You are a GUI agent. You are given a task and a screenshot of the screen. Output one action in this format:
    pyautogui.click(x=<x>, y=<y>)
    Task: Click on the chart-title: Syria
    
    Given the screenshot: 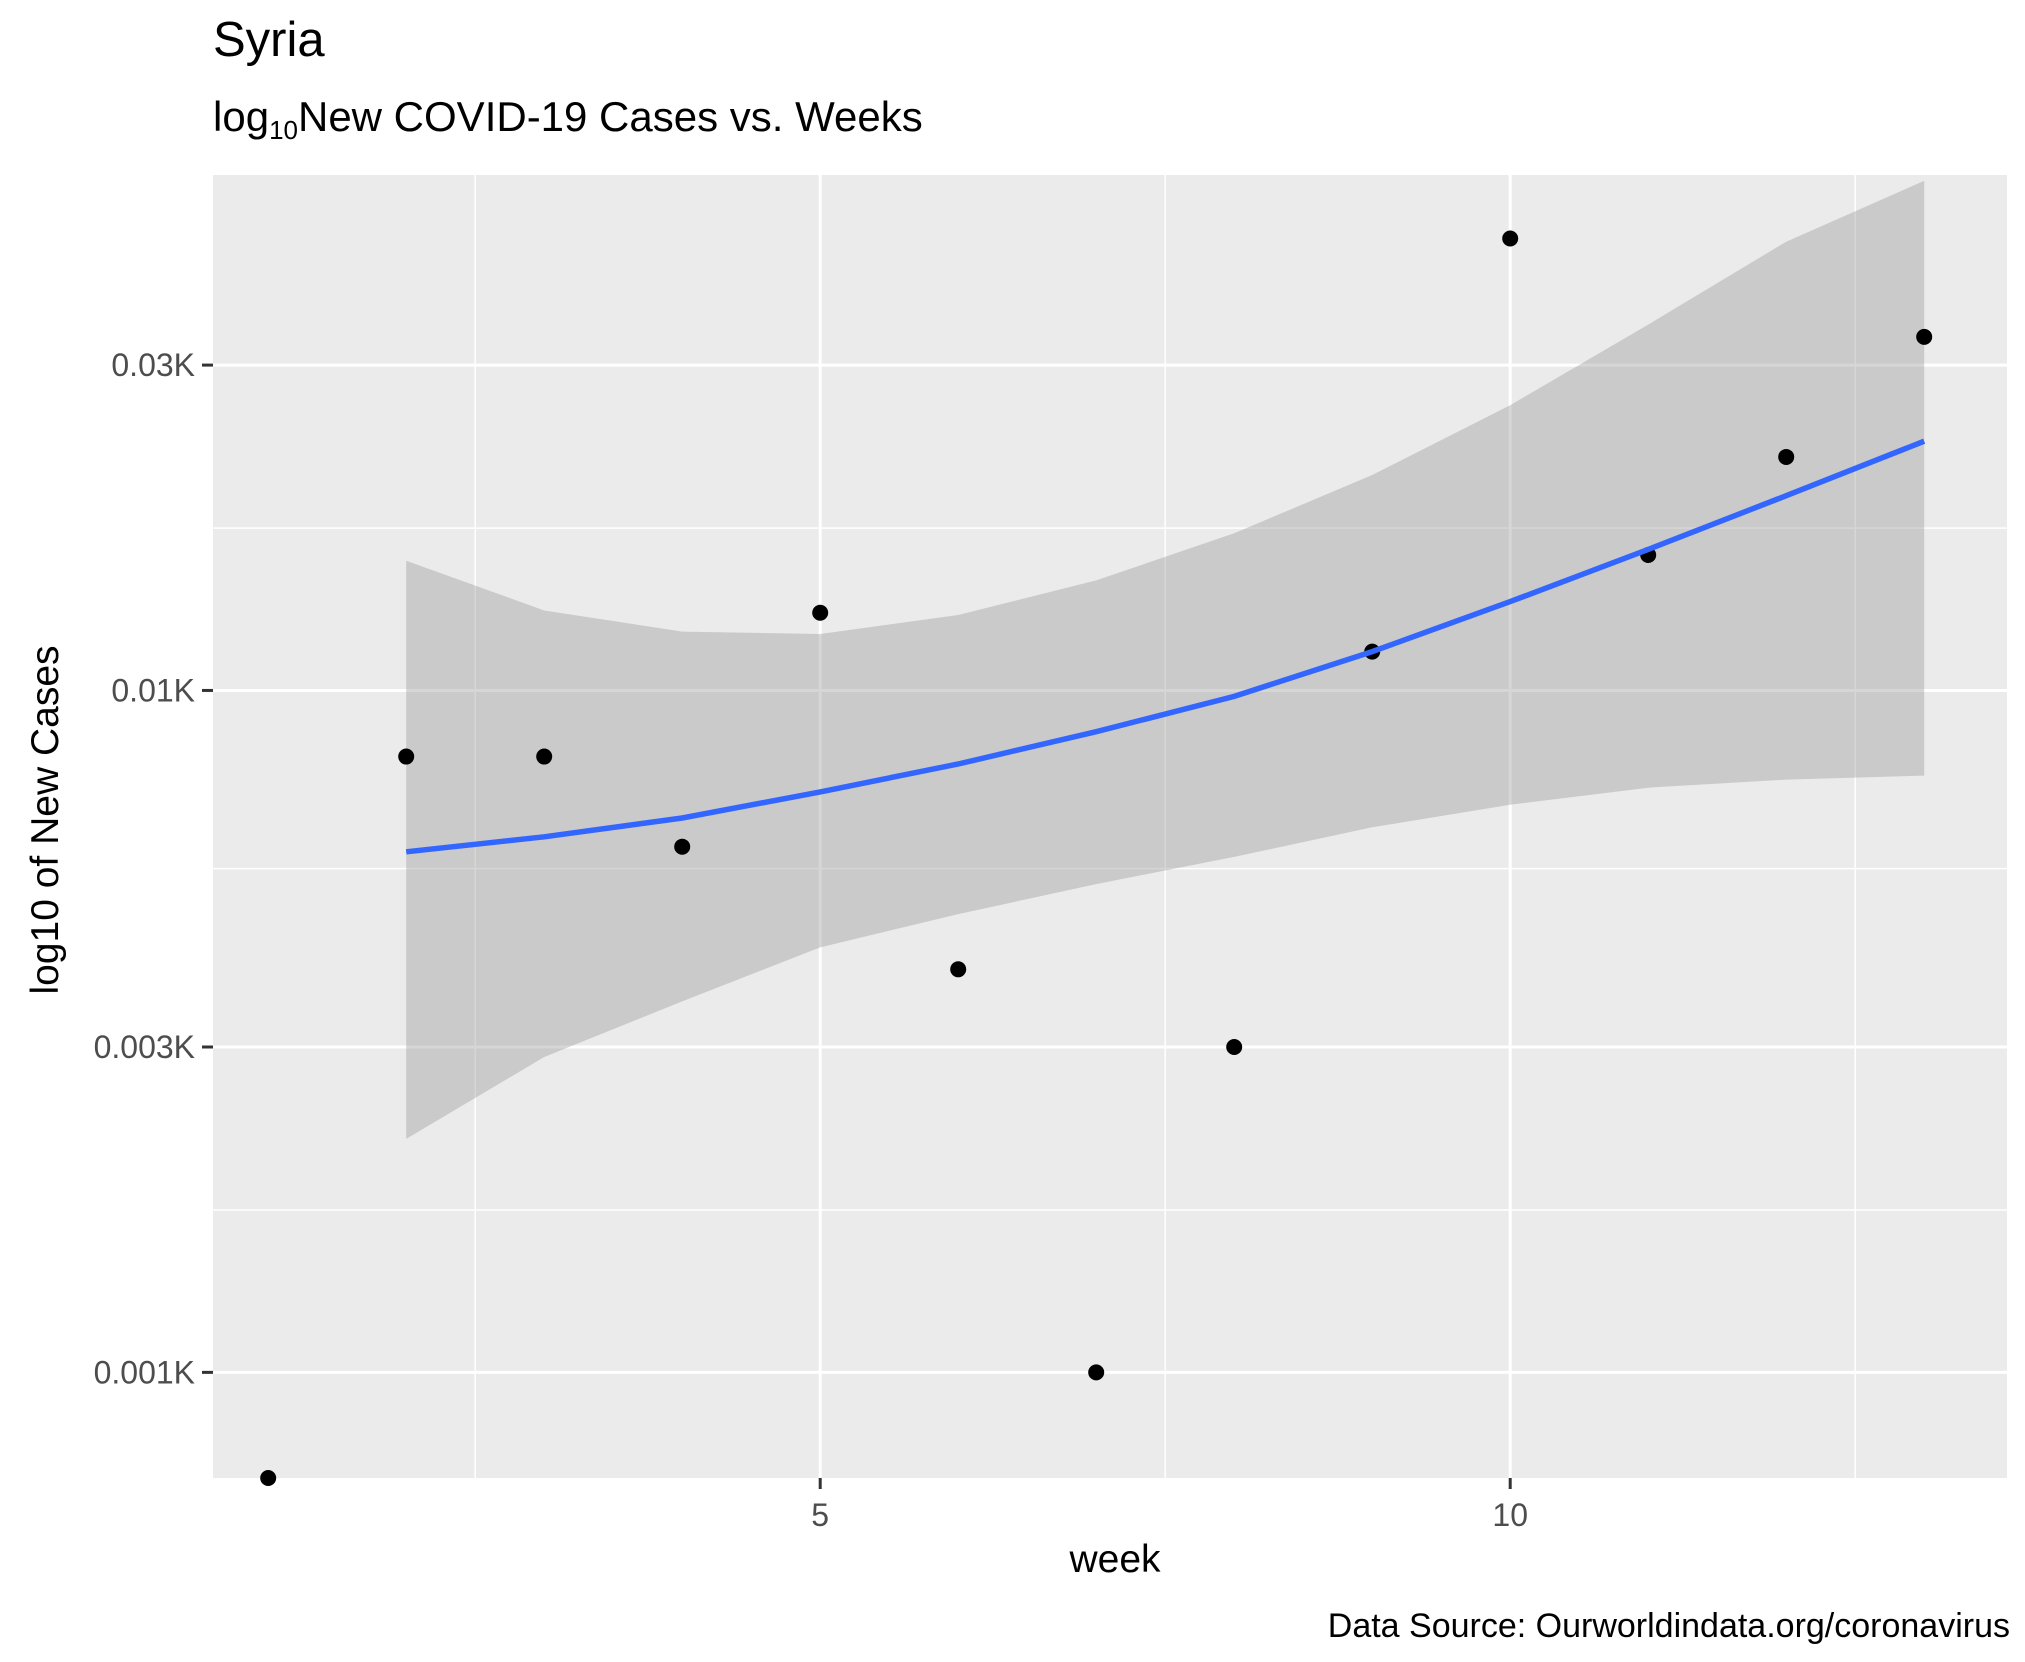 What is the action you would take?
    pyautogui.click(x=269, y=40)
    